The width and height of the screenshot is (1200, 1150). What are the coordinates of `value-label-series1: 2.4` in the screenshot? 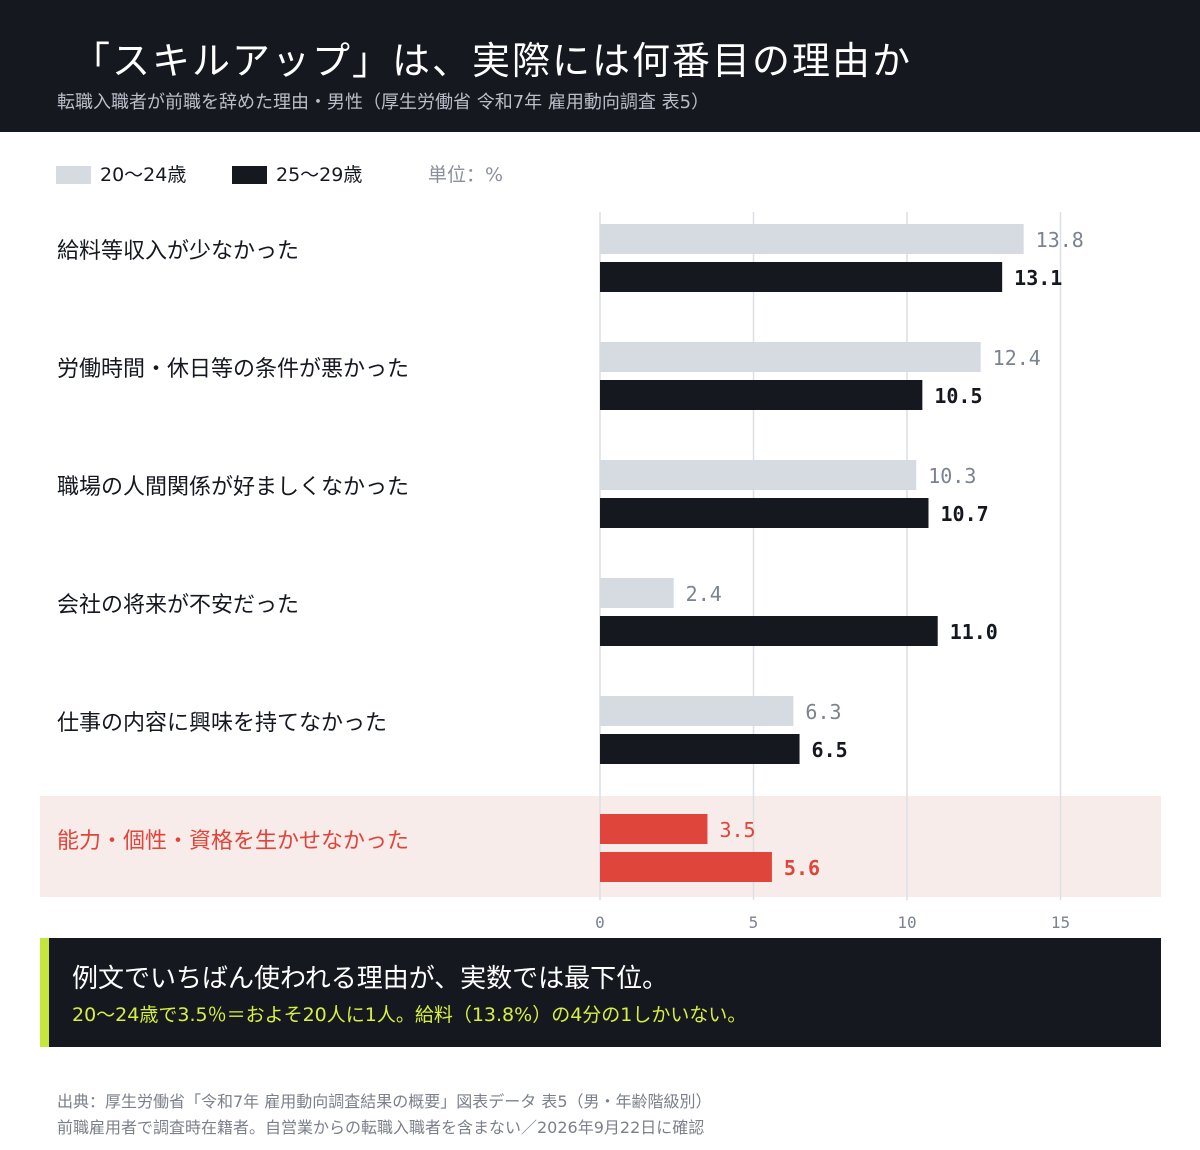 It's located at (704, 594).